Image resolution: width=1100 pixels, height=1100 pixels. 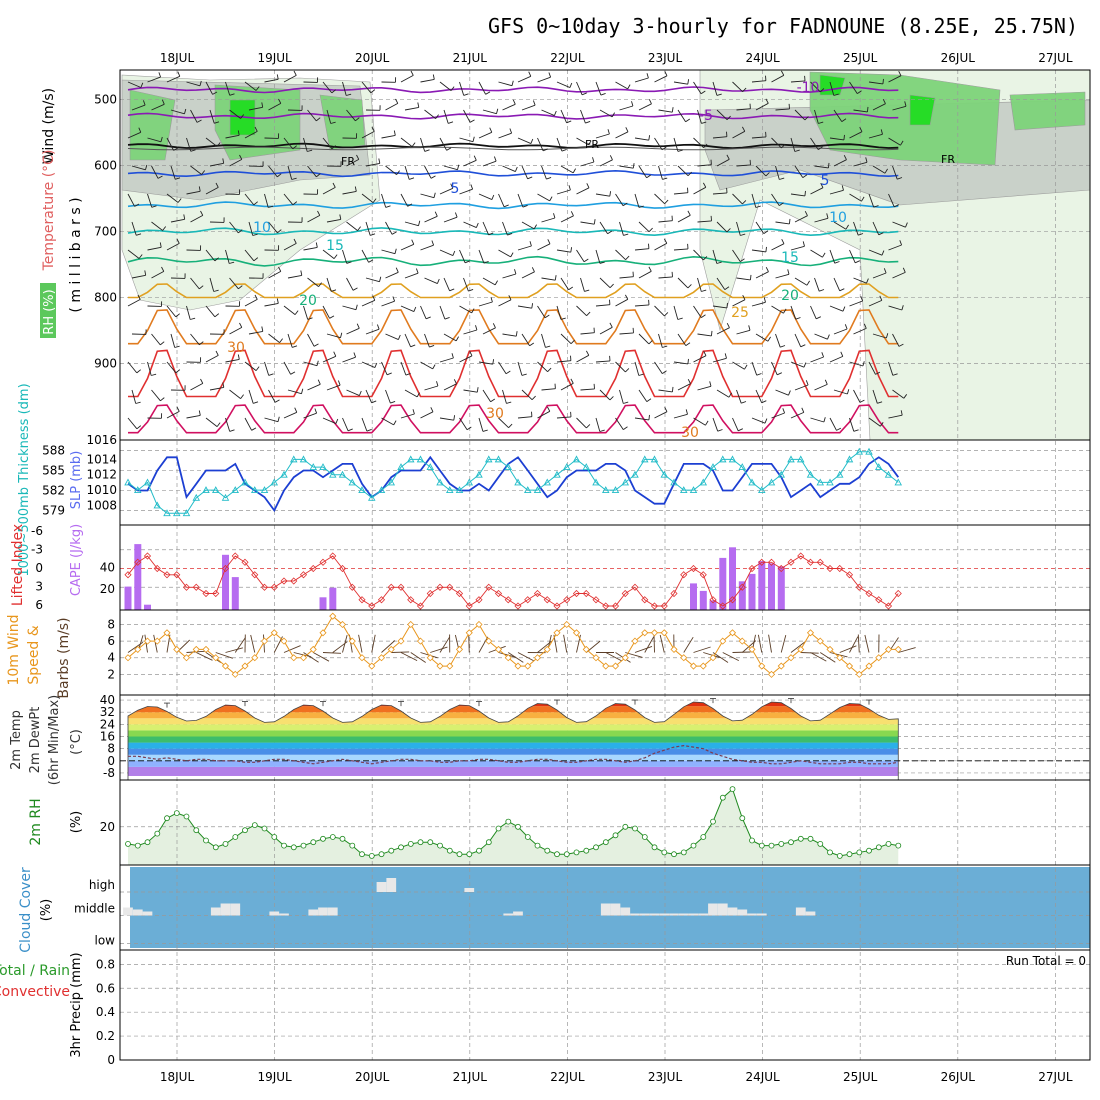 I want to click on contour-label: 30, so click(x=690, y=433).